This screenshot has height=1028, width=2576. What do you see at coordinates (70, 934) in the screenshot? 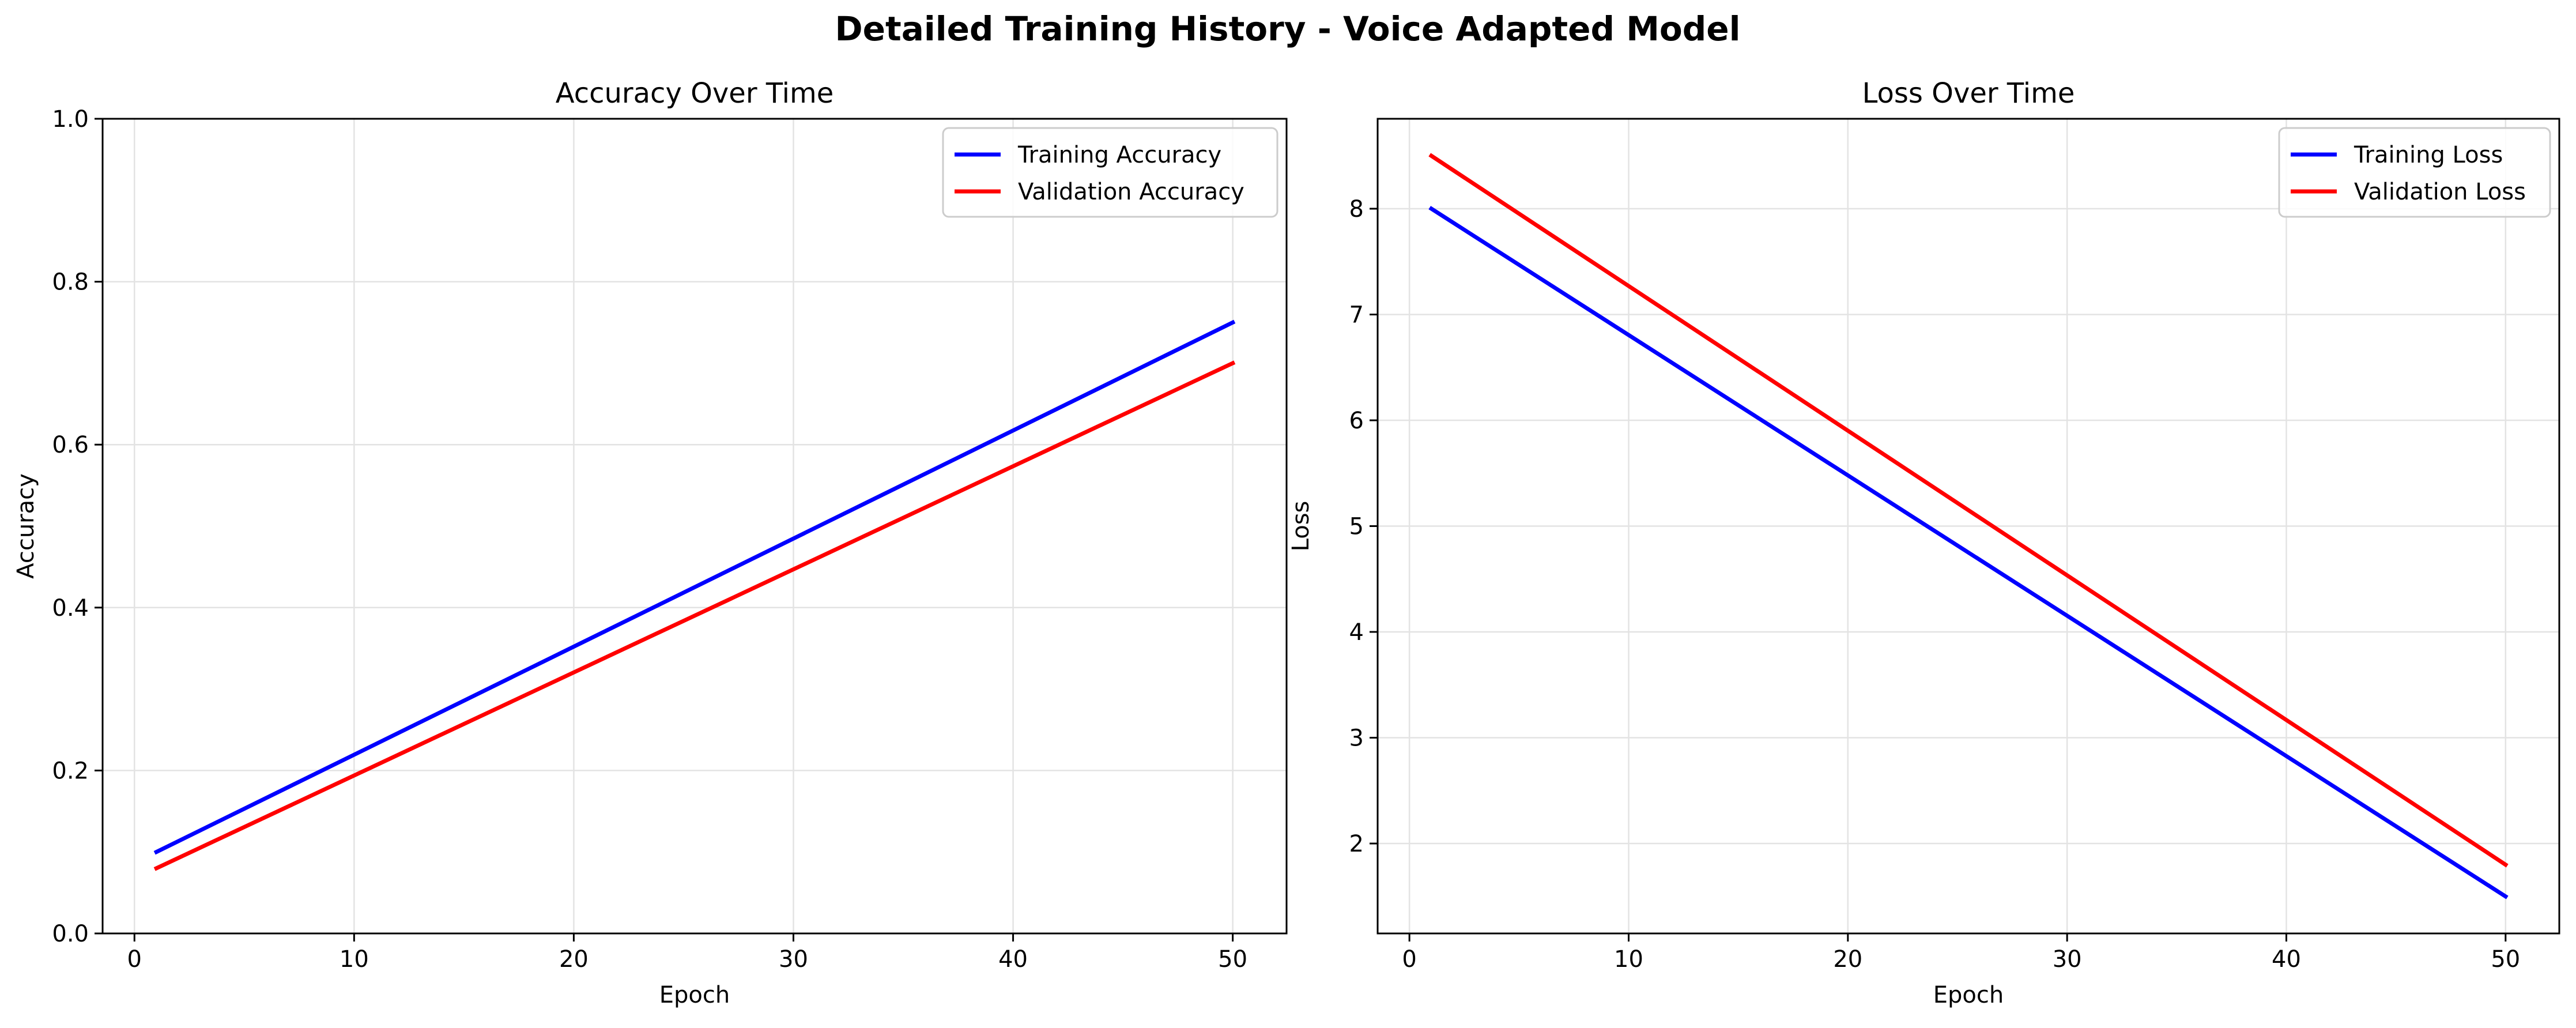
I see `y-tick-label: 0.0` at bounding box center [70, 934].